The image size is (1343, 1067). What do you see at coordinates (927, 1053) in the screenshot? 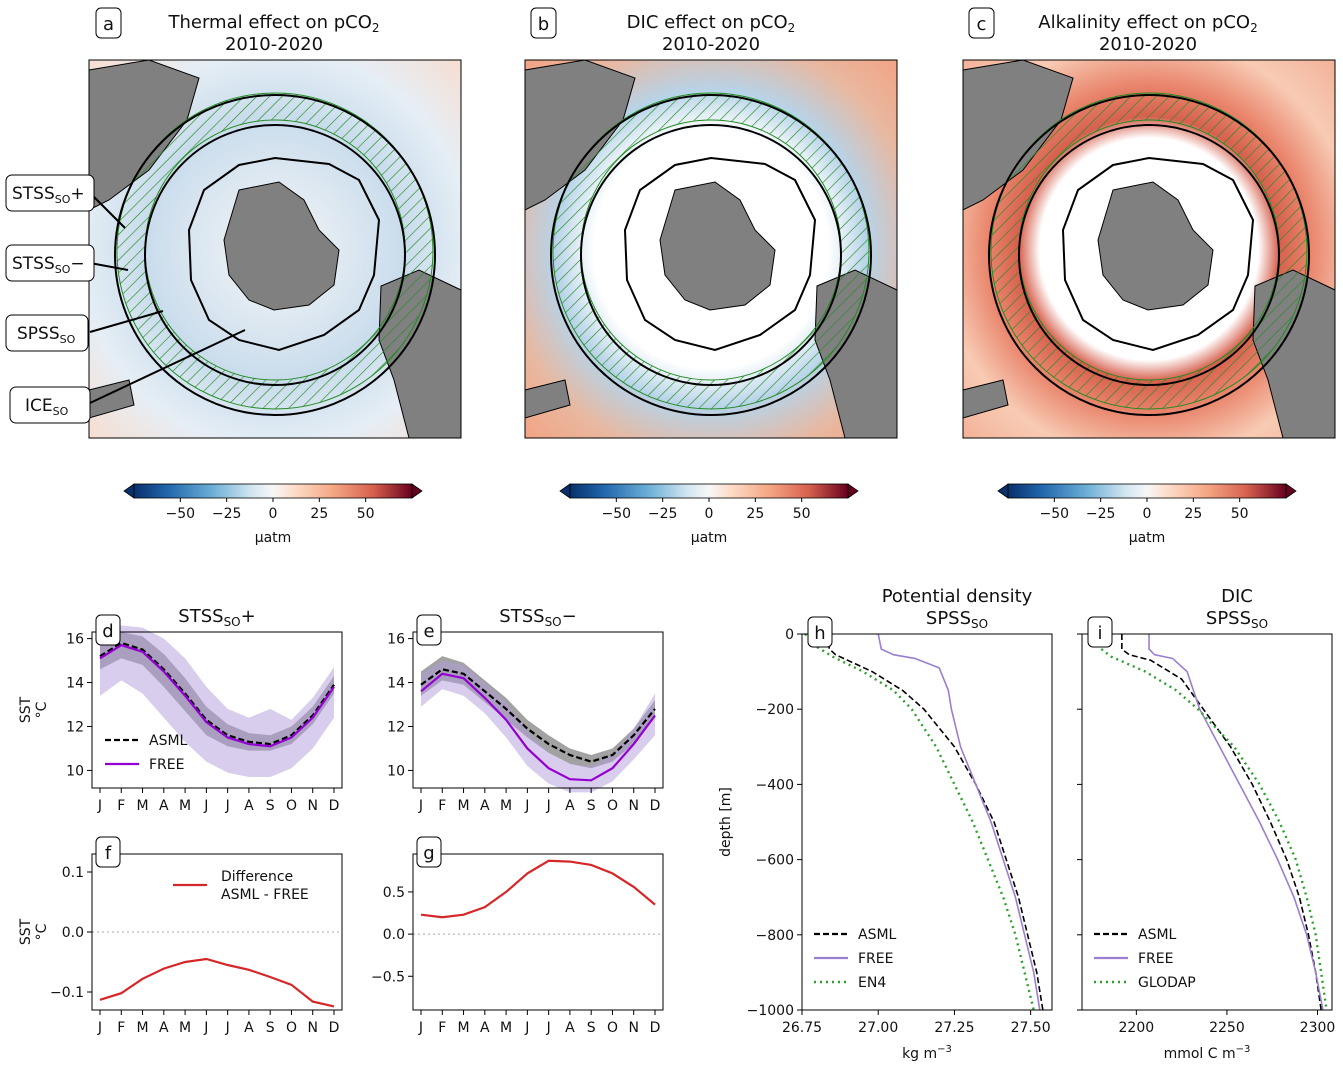
I see `x-axis-label: kg m−3` at bounding box center [927, 1053].